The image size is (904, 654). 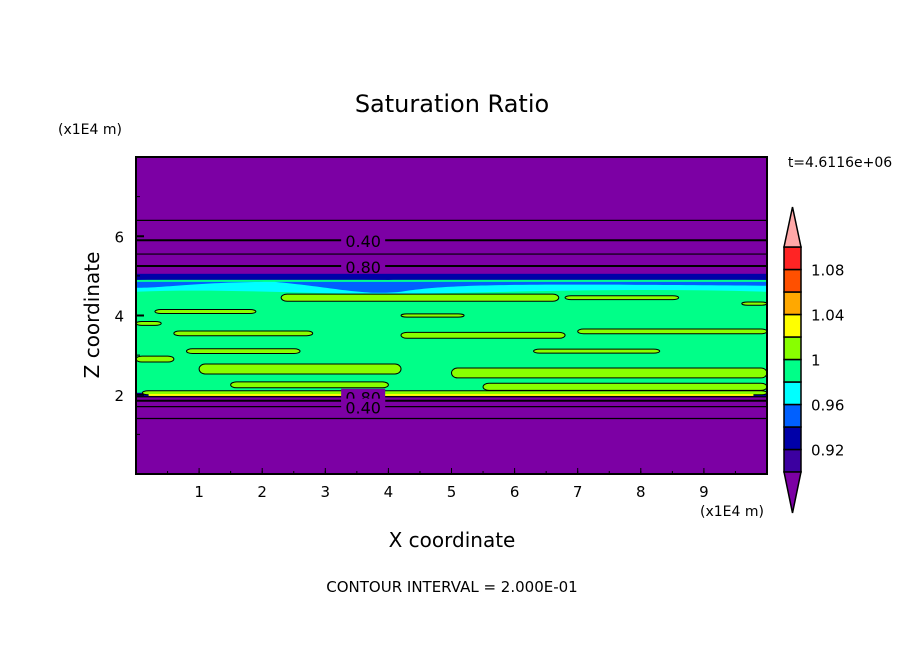 I want to click on x-tick-label: 8, so click(x=641, y=492).